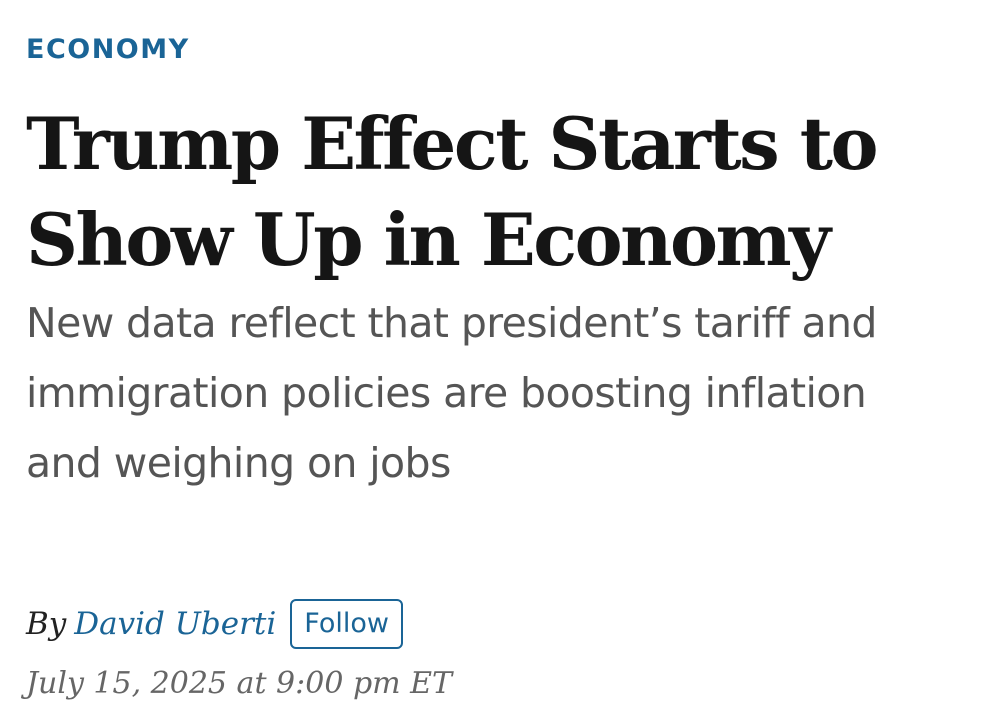 Image resolution: width=1000 pixels, height=723 pixels. I want to click on section-label: ECONOMY, so click(108, 49).